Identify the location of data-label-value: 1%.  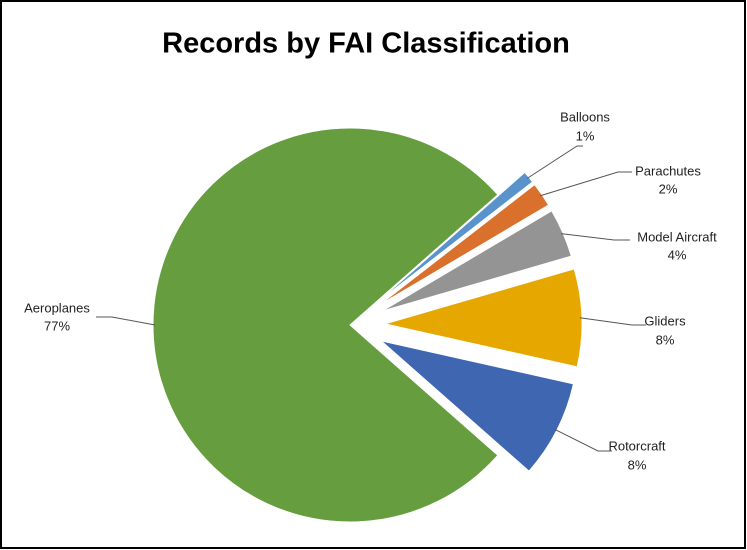
(585, 135).